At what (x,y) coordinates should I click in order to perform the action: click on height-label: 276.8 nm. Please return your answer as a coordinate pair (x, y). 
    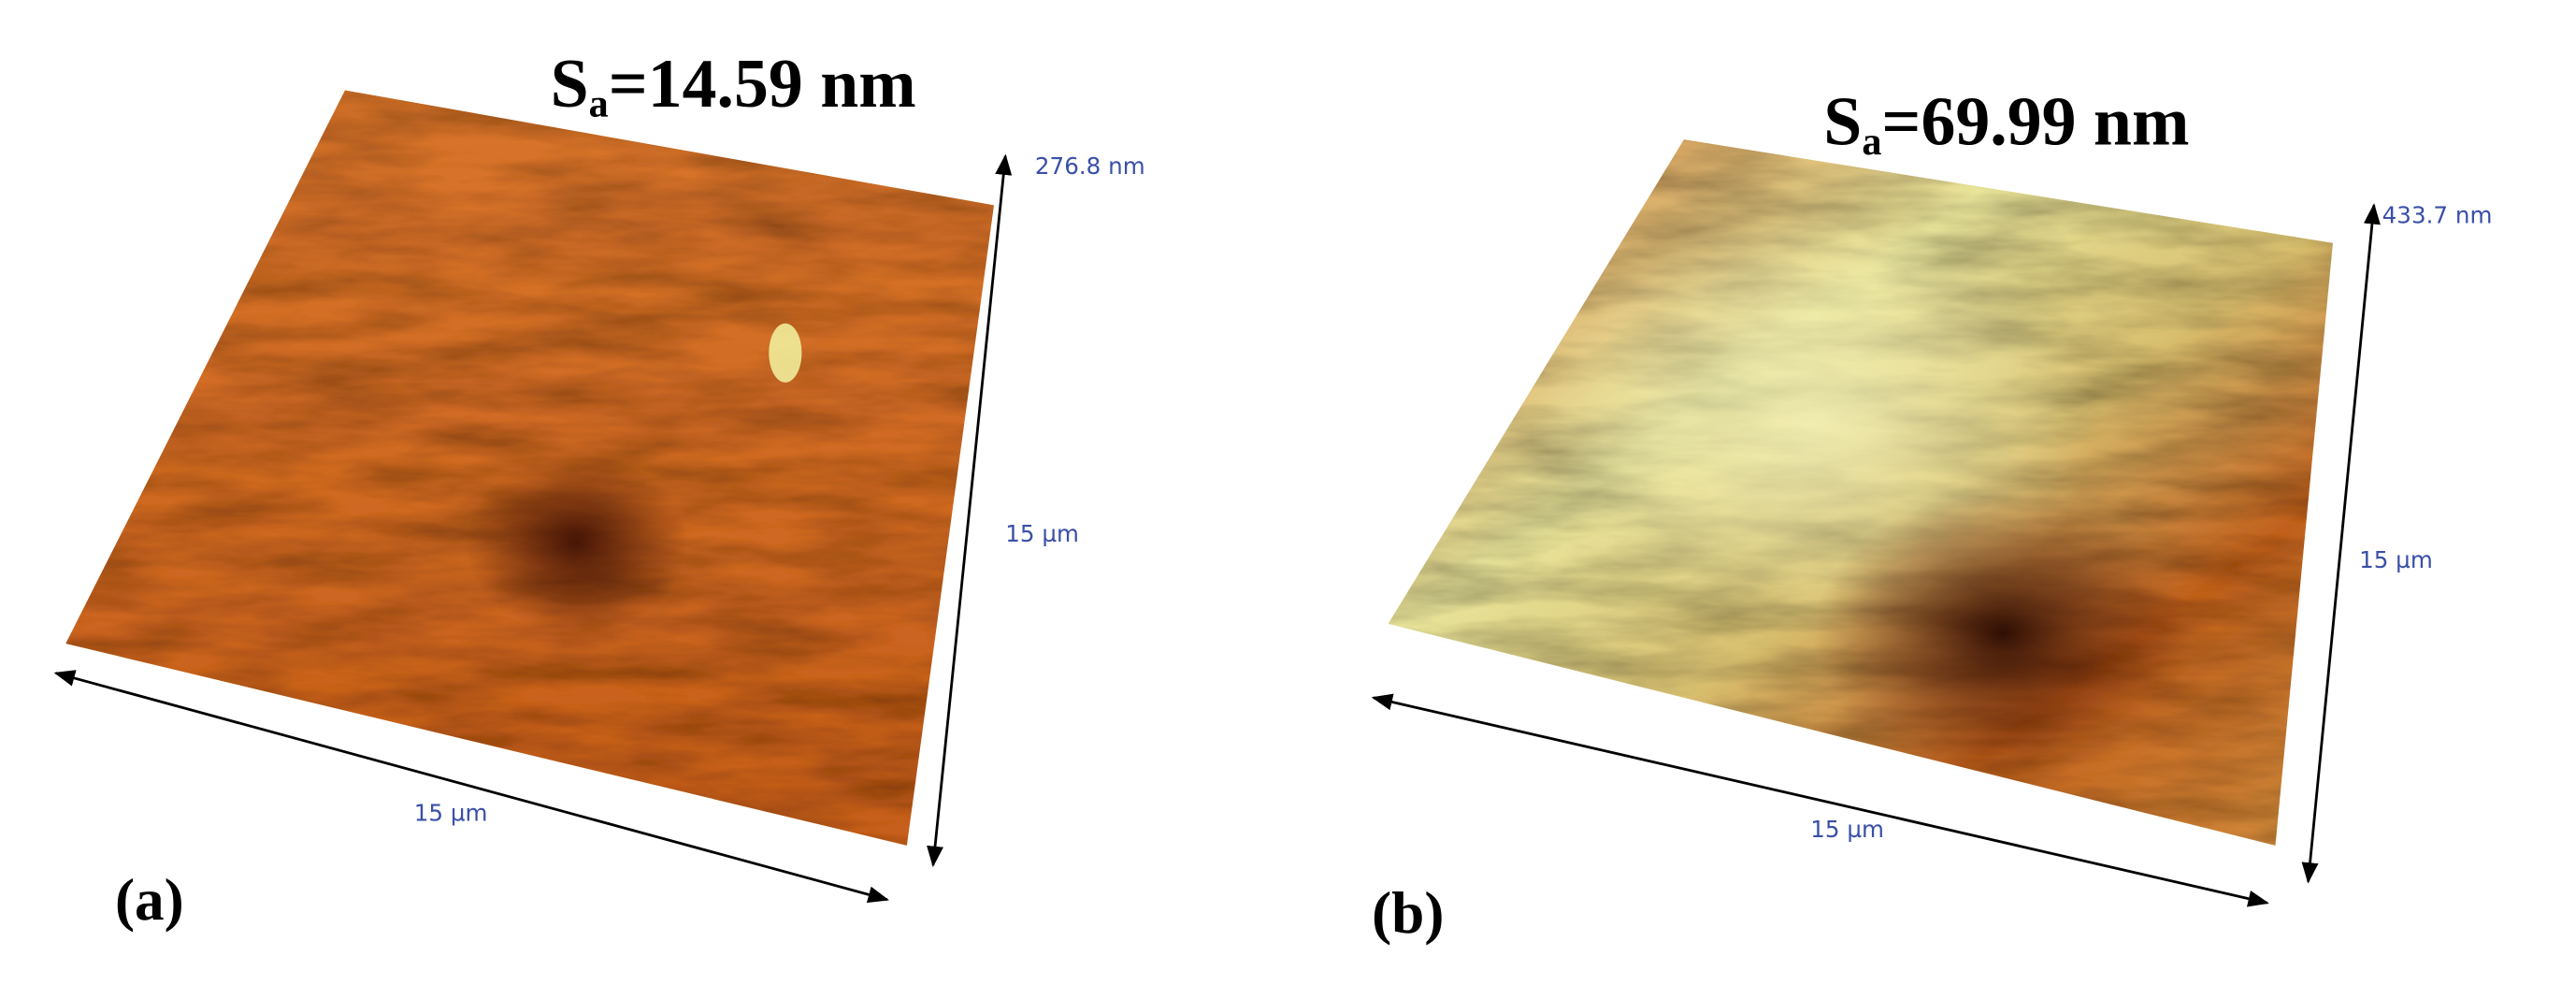
    Looking at the image, I should click on (1090, 166).